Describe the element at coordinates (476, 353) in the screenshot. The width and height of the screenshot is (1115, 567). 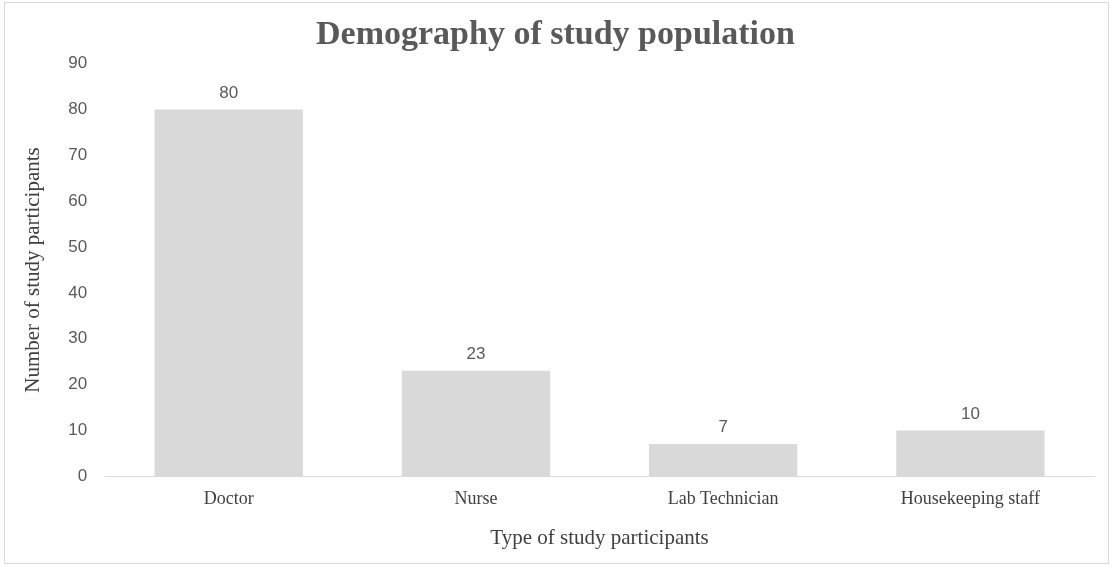
I see `data-label: 23` at that location.